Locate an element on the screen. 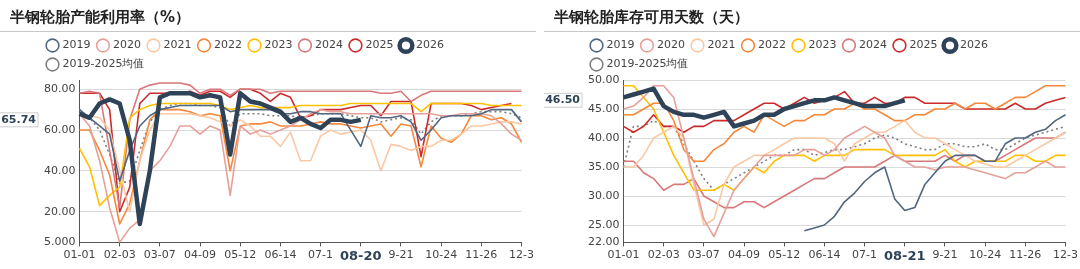  chart-title: 半钢轮胎库存可用天数（天） is located at coordinates (812, 16).